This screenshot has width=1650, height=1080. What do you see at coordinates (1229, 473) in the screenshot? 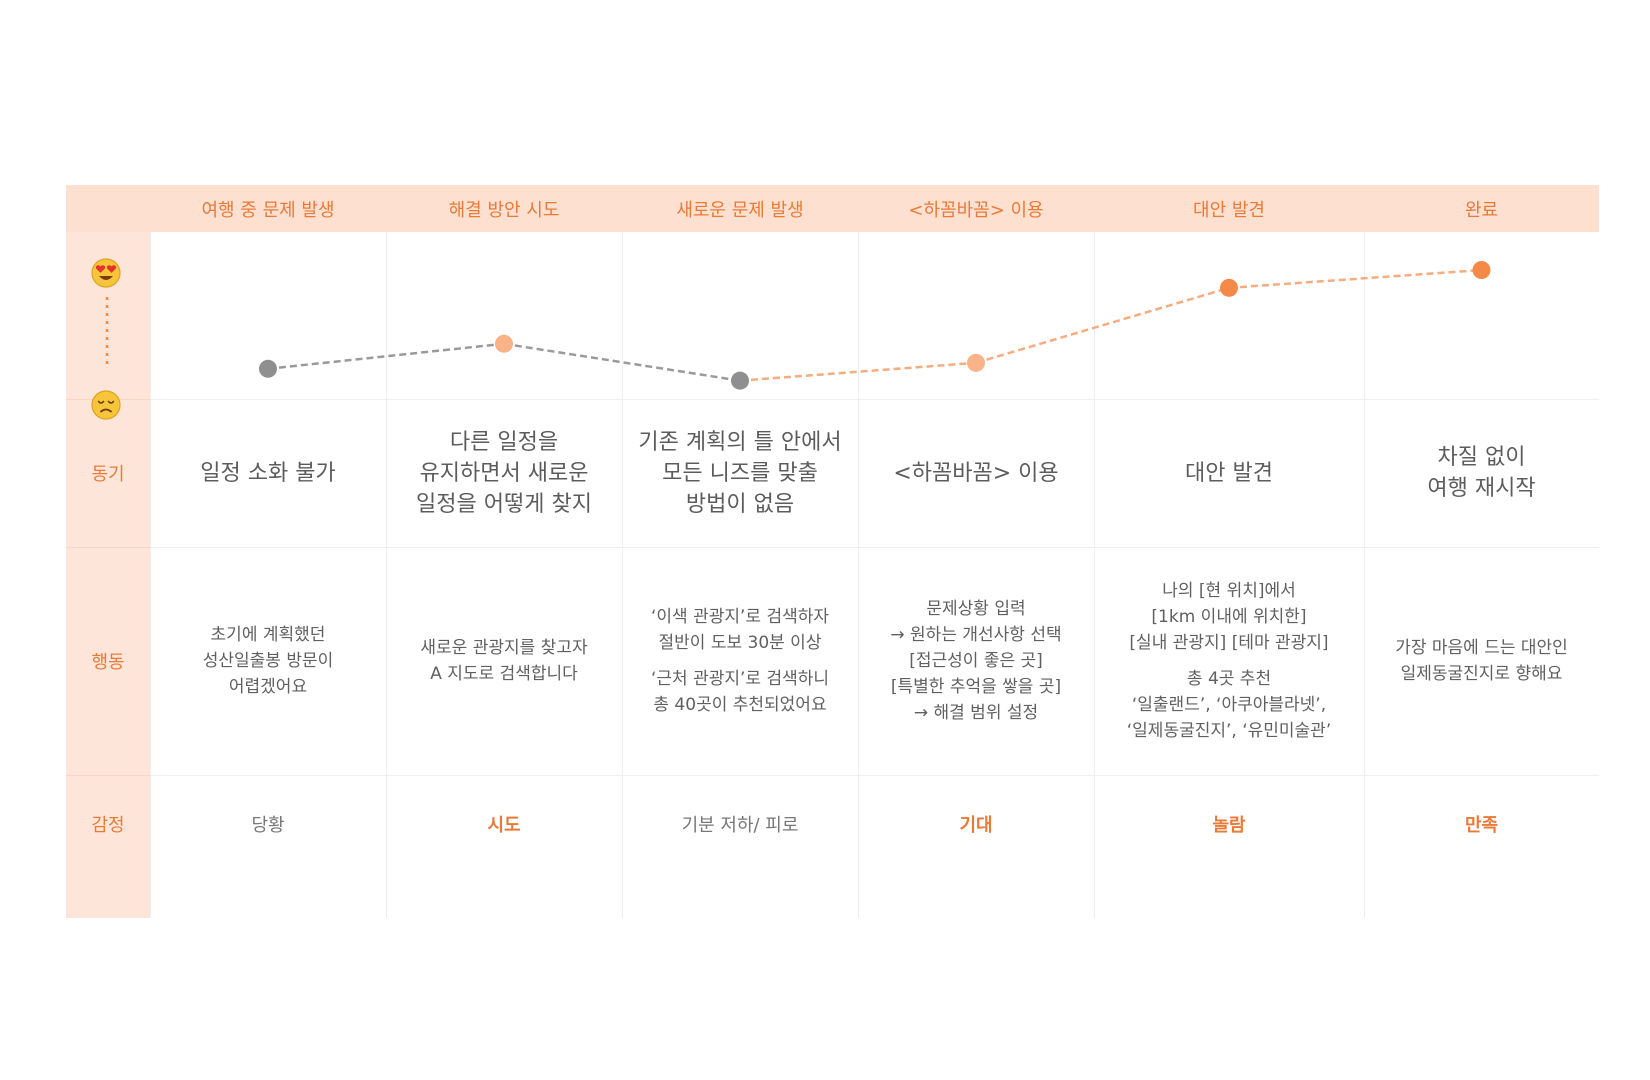
I see `motive-cell: 대안 발견` at bounding box center [1229, 473].